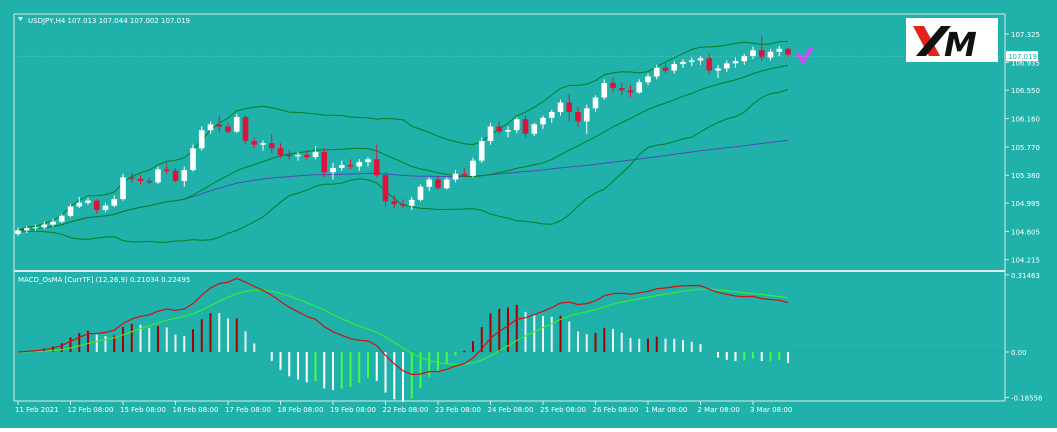  I want to click on time-tick-label: 11 Feb 2021, so click(37, 410).